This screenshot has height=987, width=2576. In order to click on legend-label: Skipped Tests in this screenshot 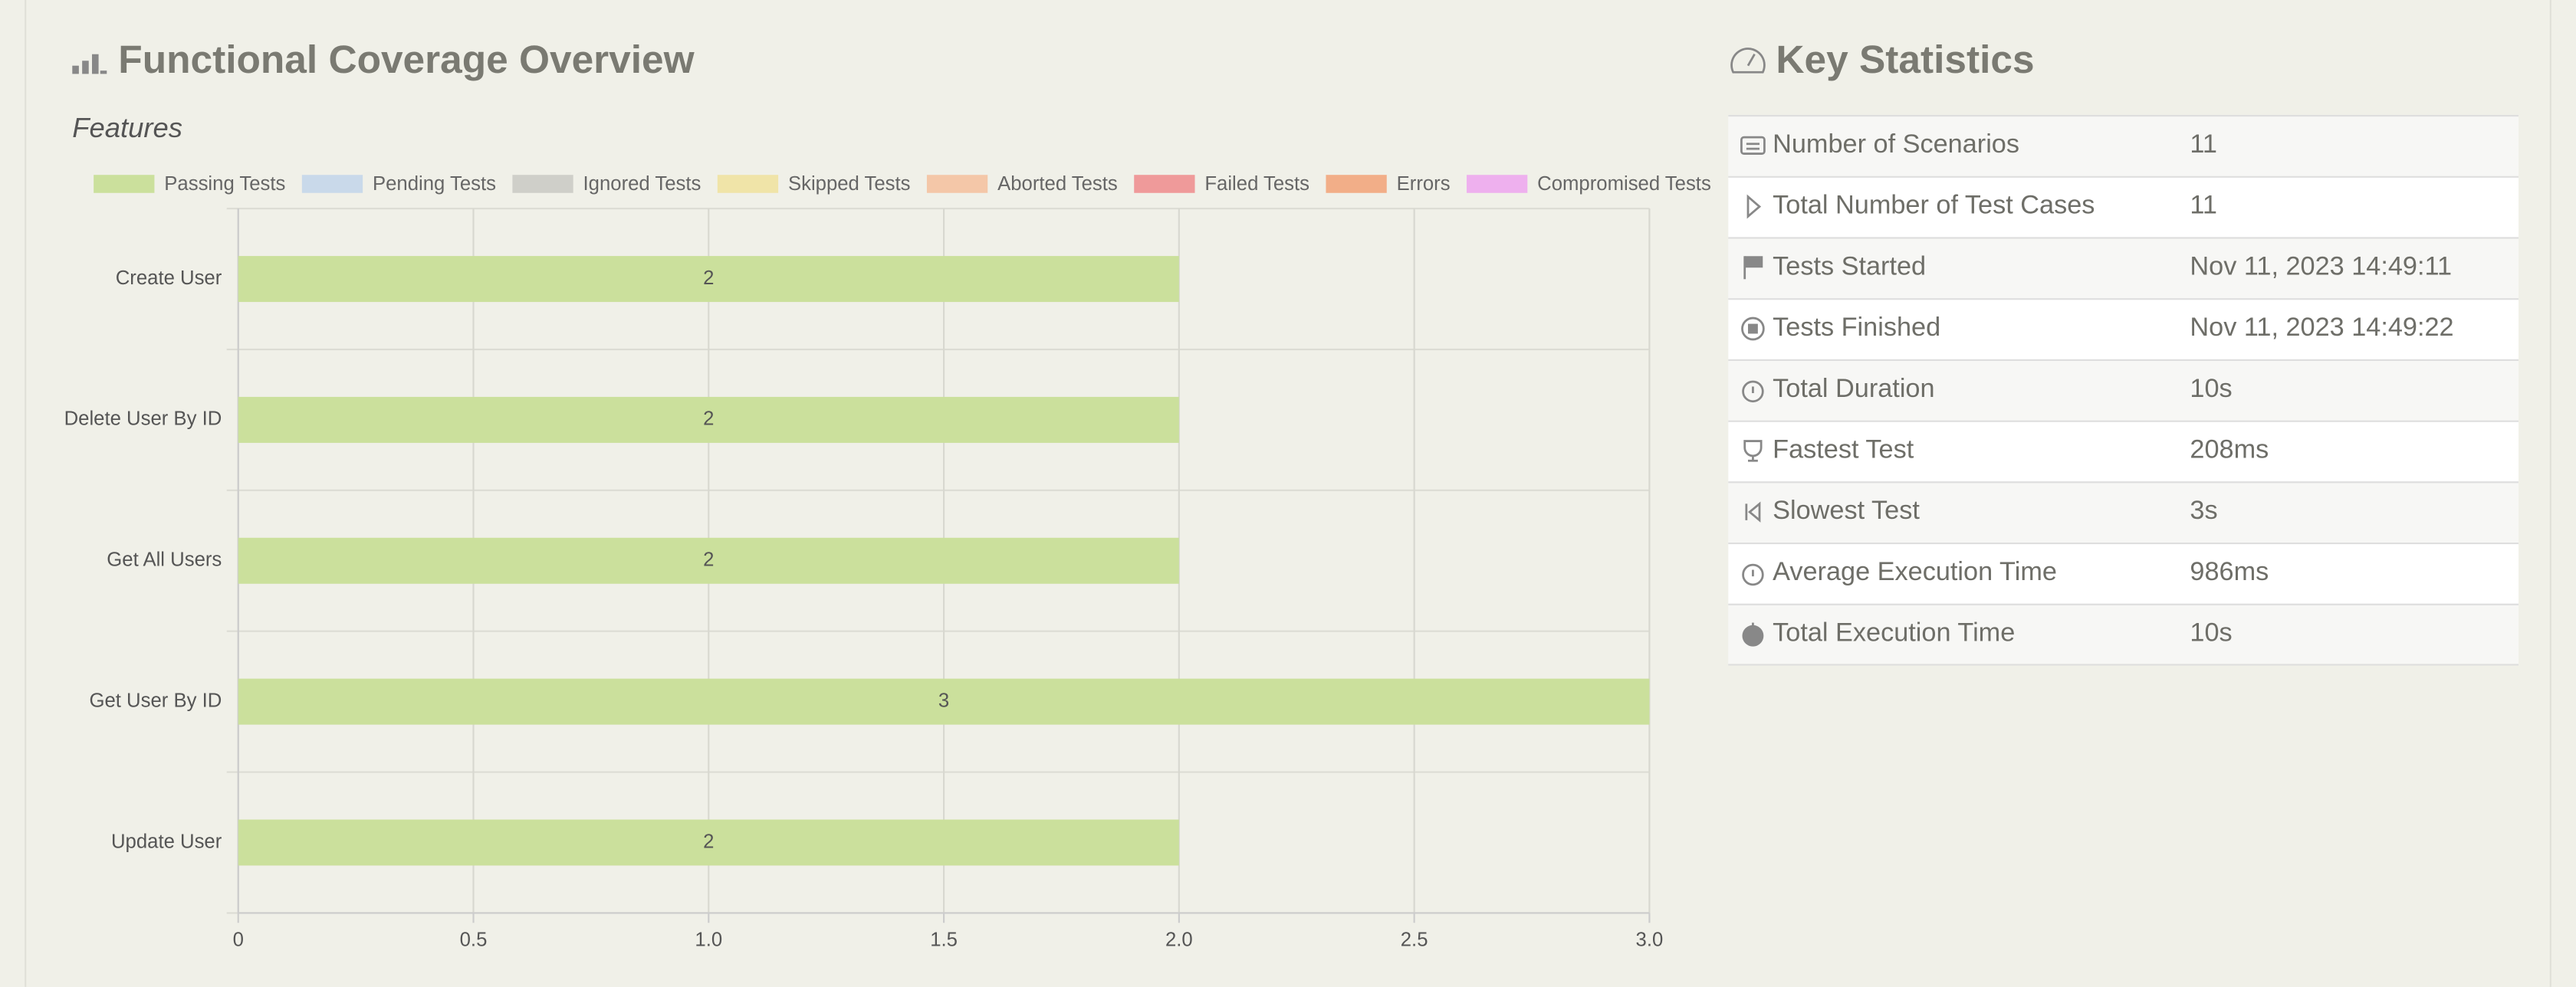, I will do `click(849, 184)`.